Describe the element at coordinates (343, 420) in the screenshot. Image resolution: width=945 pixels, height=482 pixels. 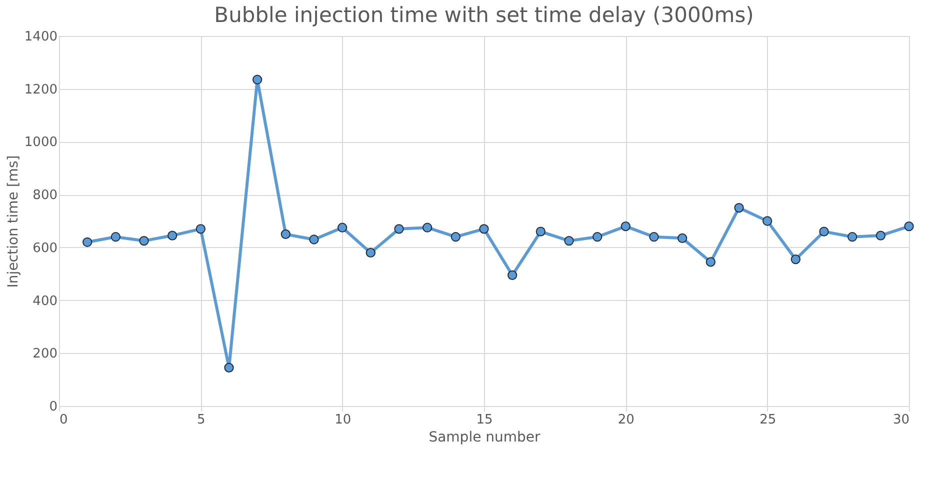
I see `x-tick-label: 10` at that location.